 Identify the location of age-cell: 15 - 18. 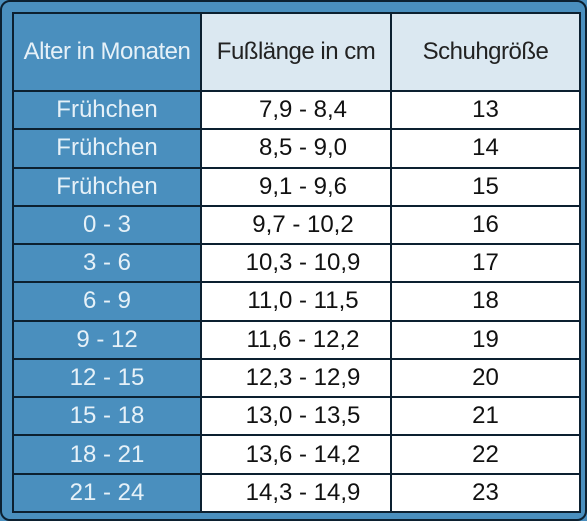
(107, 416).